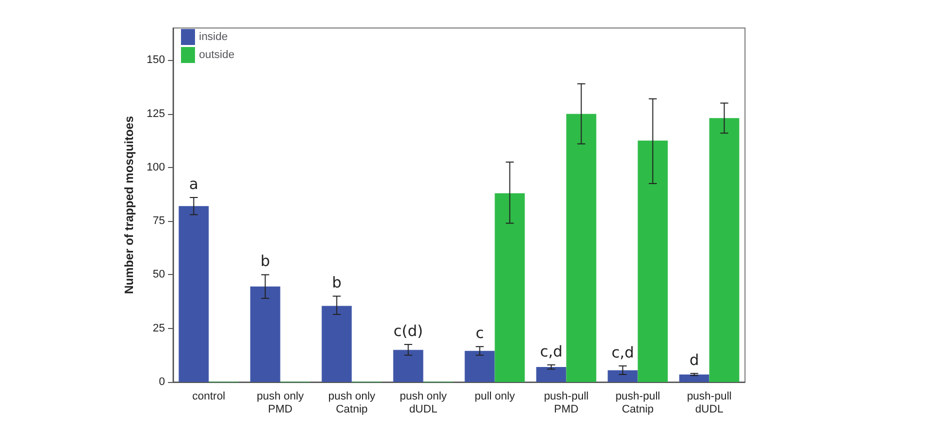 This screenshot has height=428, width=951. Describe the element at coordinates (213, 37) in the screenshot. I see `legend-label: inside` at that location.